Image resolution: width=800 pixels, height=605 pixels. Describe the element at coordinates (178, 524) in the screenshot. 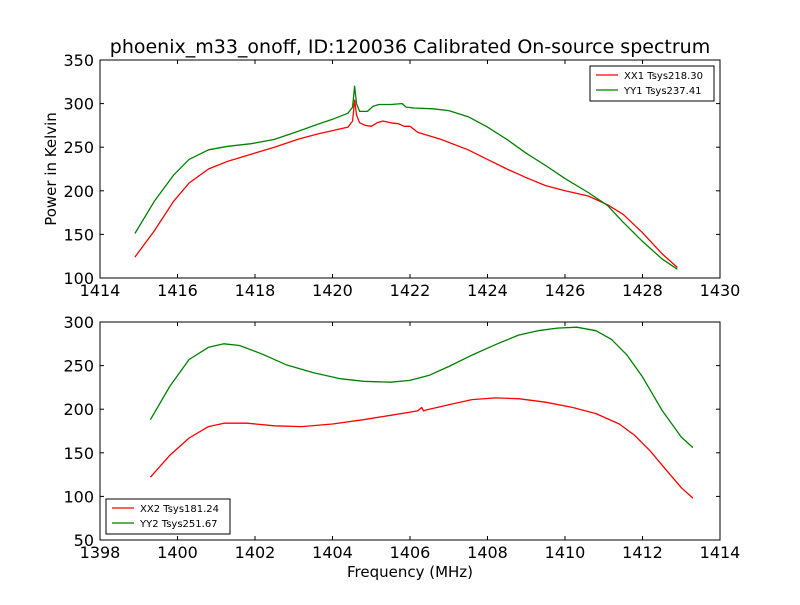

I see `panel2-legend-label-2: YY2 Tsys251.67` at that location.